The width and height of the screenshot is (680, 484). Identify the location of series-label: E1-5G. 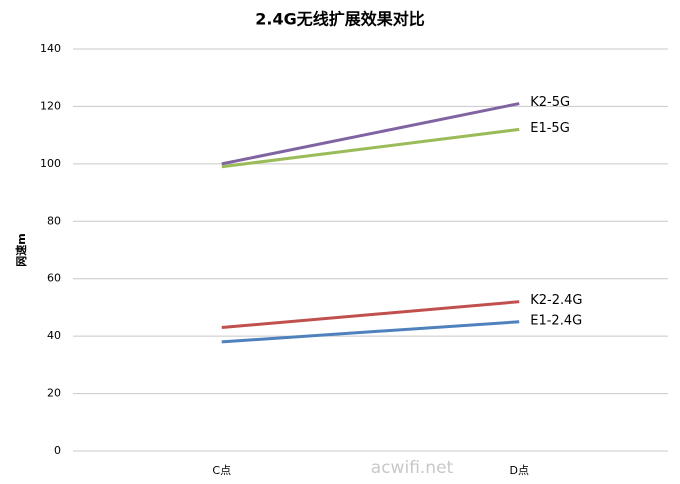
(550, 128).